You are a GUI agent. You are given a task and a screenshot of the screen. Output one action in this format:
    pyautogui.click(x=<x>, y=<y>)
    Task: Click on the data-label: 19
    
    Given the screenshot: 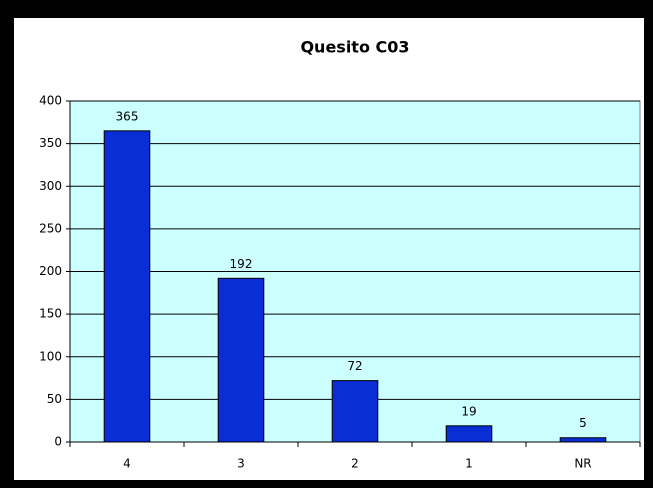 What is the action you would take?
    pyautogui.click(x=468, y=411)
    